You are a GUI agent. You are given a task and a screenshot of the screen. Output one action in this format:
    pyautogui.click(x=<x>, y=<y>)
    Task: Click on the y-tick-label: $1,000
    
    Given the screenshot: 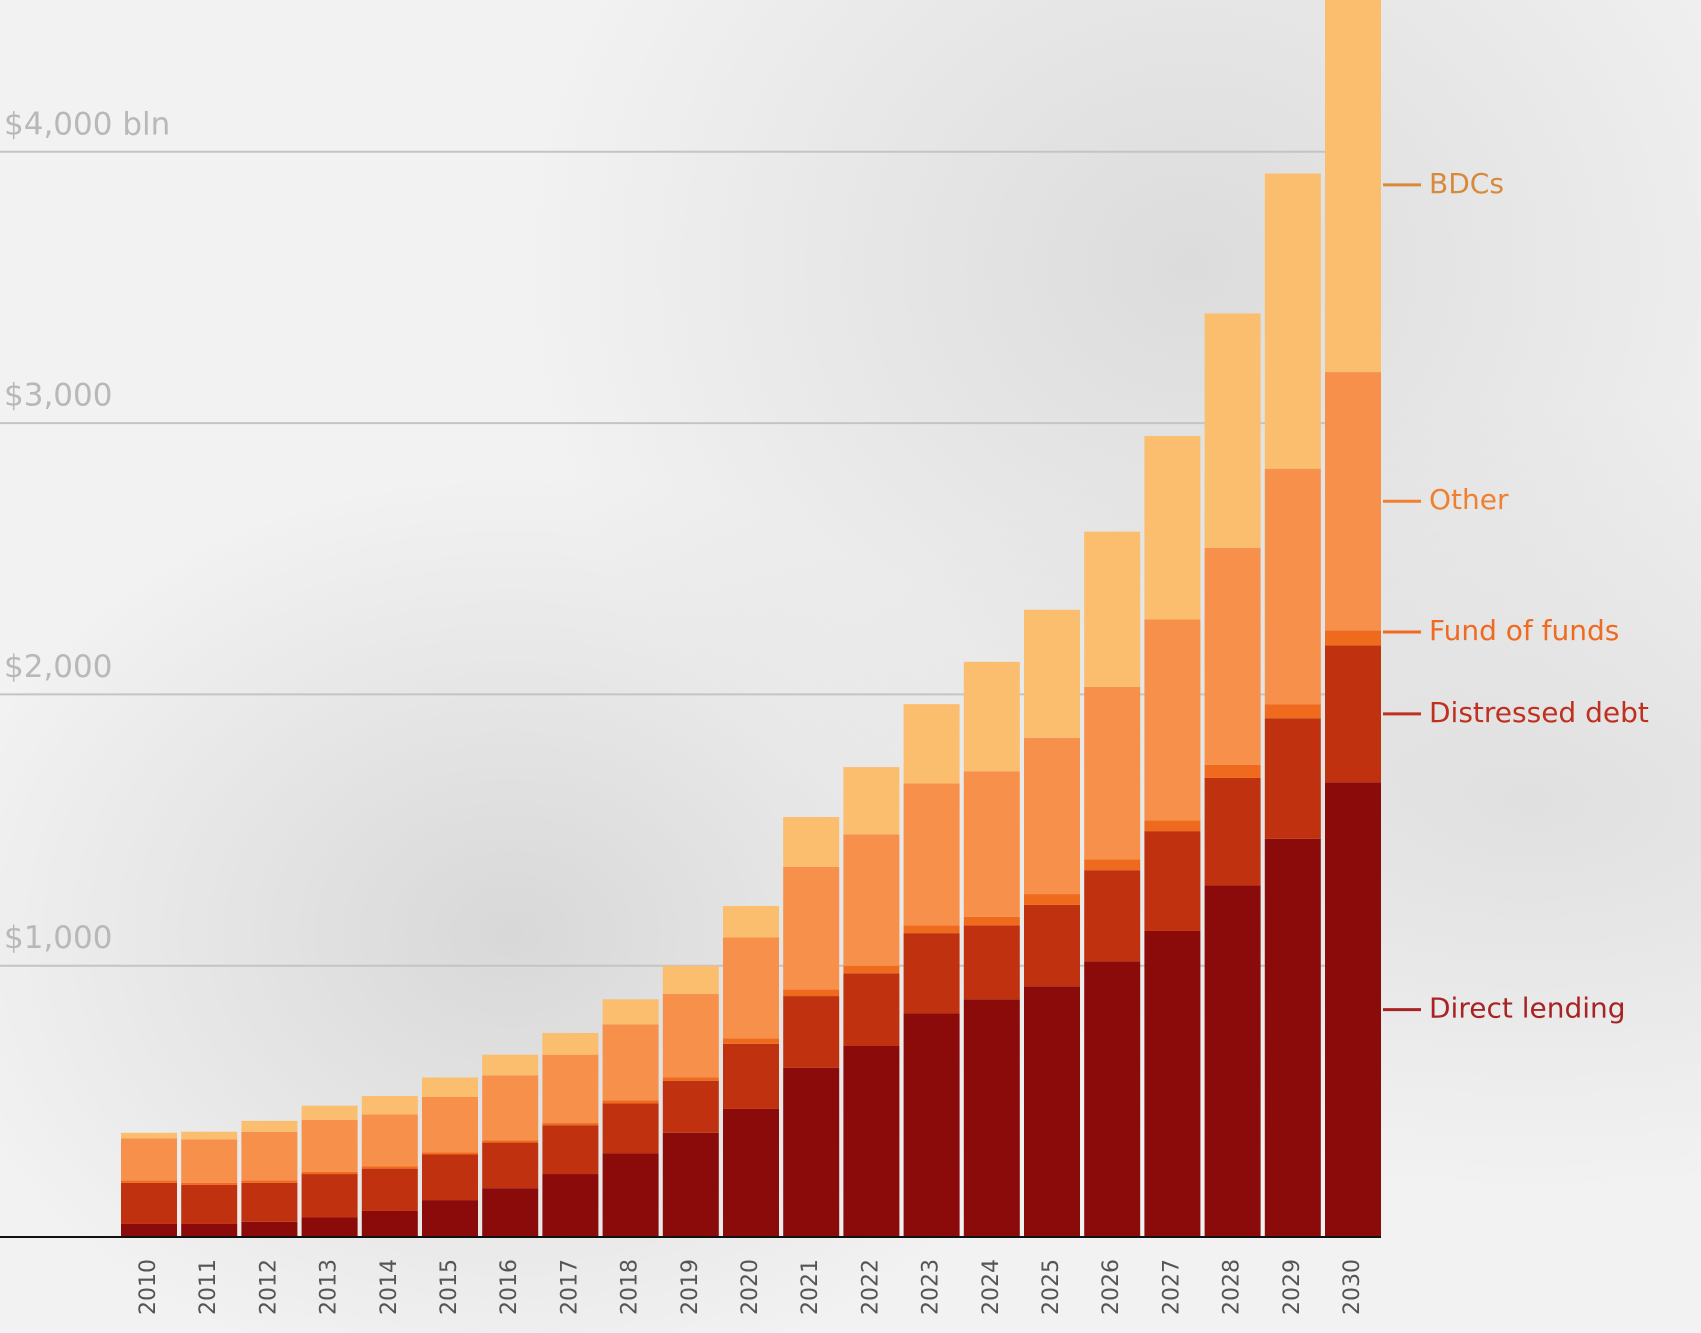 What is the action you would take?
    pyautogui.click(x=58, y=938)
    